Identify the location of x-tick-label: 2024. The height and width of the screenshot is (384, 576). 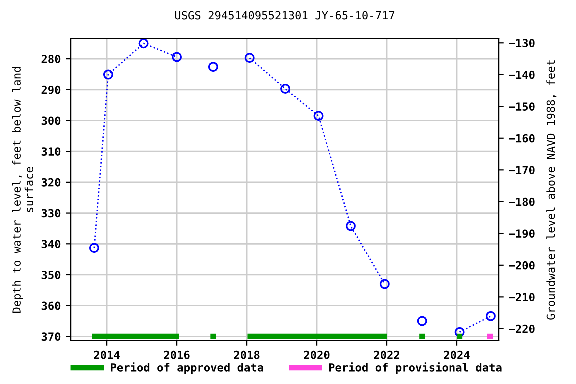
(457, 355).